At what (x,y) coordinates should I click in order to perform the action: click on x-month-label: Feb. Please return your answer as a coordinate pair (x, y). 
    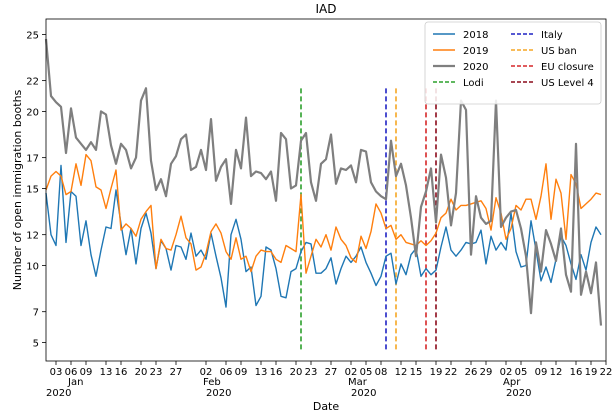
    Looking at the image, I should click on (212, 382).